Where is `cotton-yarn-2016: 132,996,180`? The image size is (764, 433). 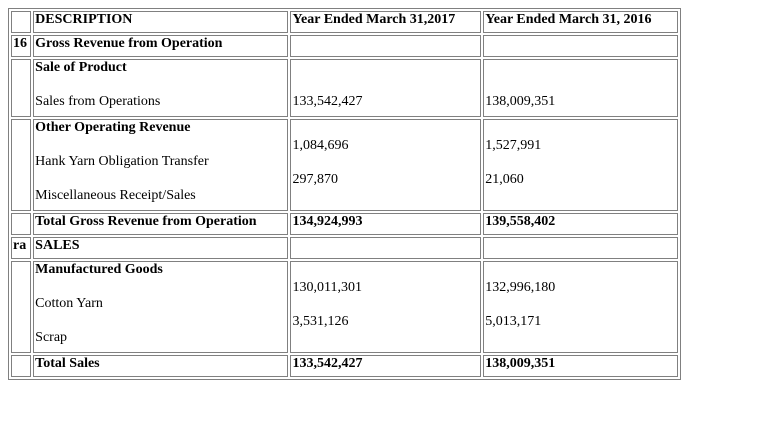
cotton-yarn-2016: 132,996,180 is located at coordinates (580, 288).